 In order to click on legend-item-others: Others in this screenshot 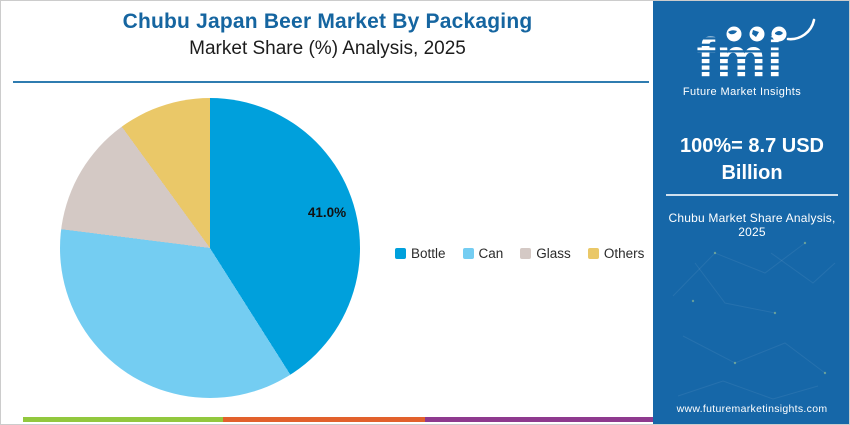, I will do `click(616, 253)`.